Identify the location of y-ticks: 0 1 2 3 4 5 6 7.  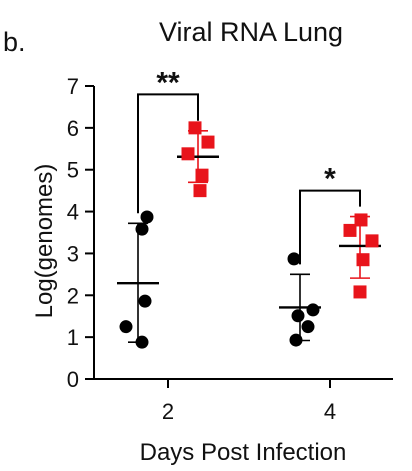
(80, 233).